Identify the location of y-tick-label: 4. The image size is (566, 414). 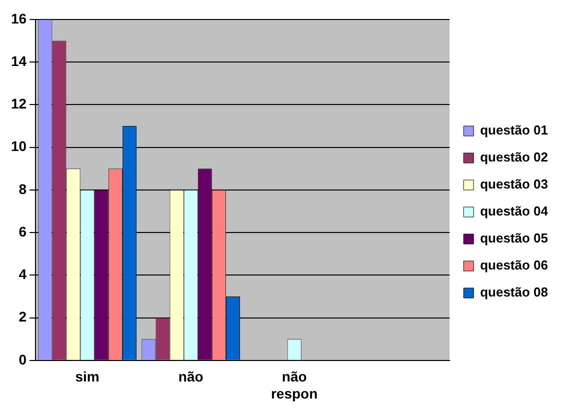
(22, 274).